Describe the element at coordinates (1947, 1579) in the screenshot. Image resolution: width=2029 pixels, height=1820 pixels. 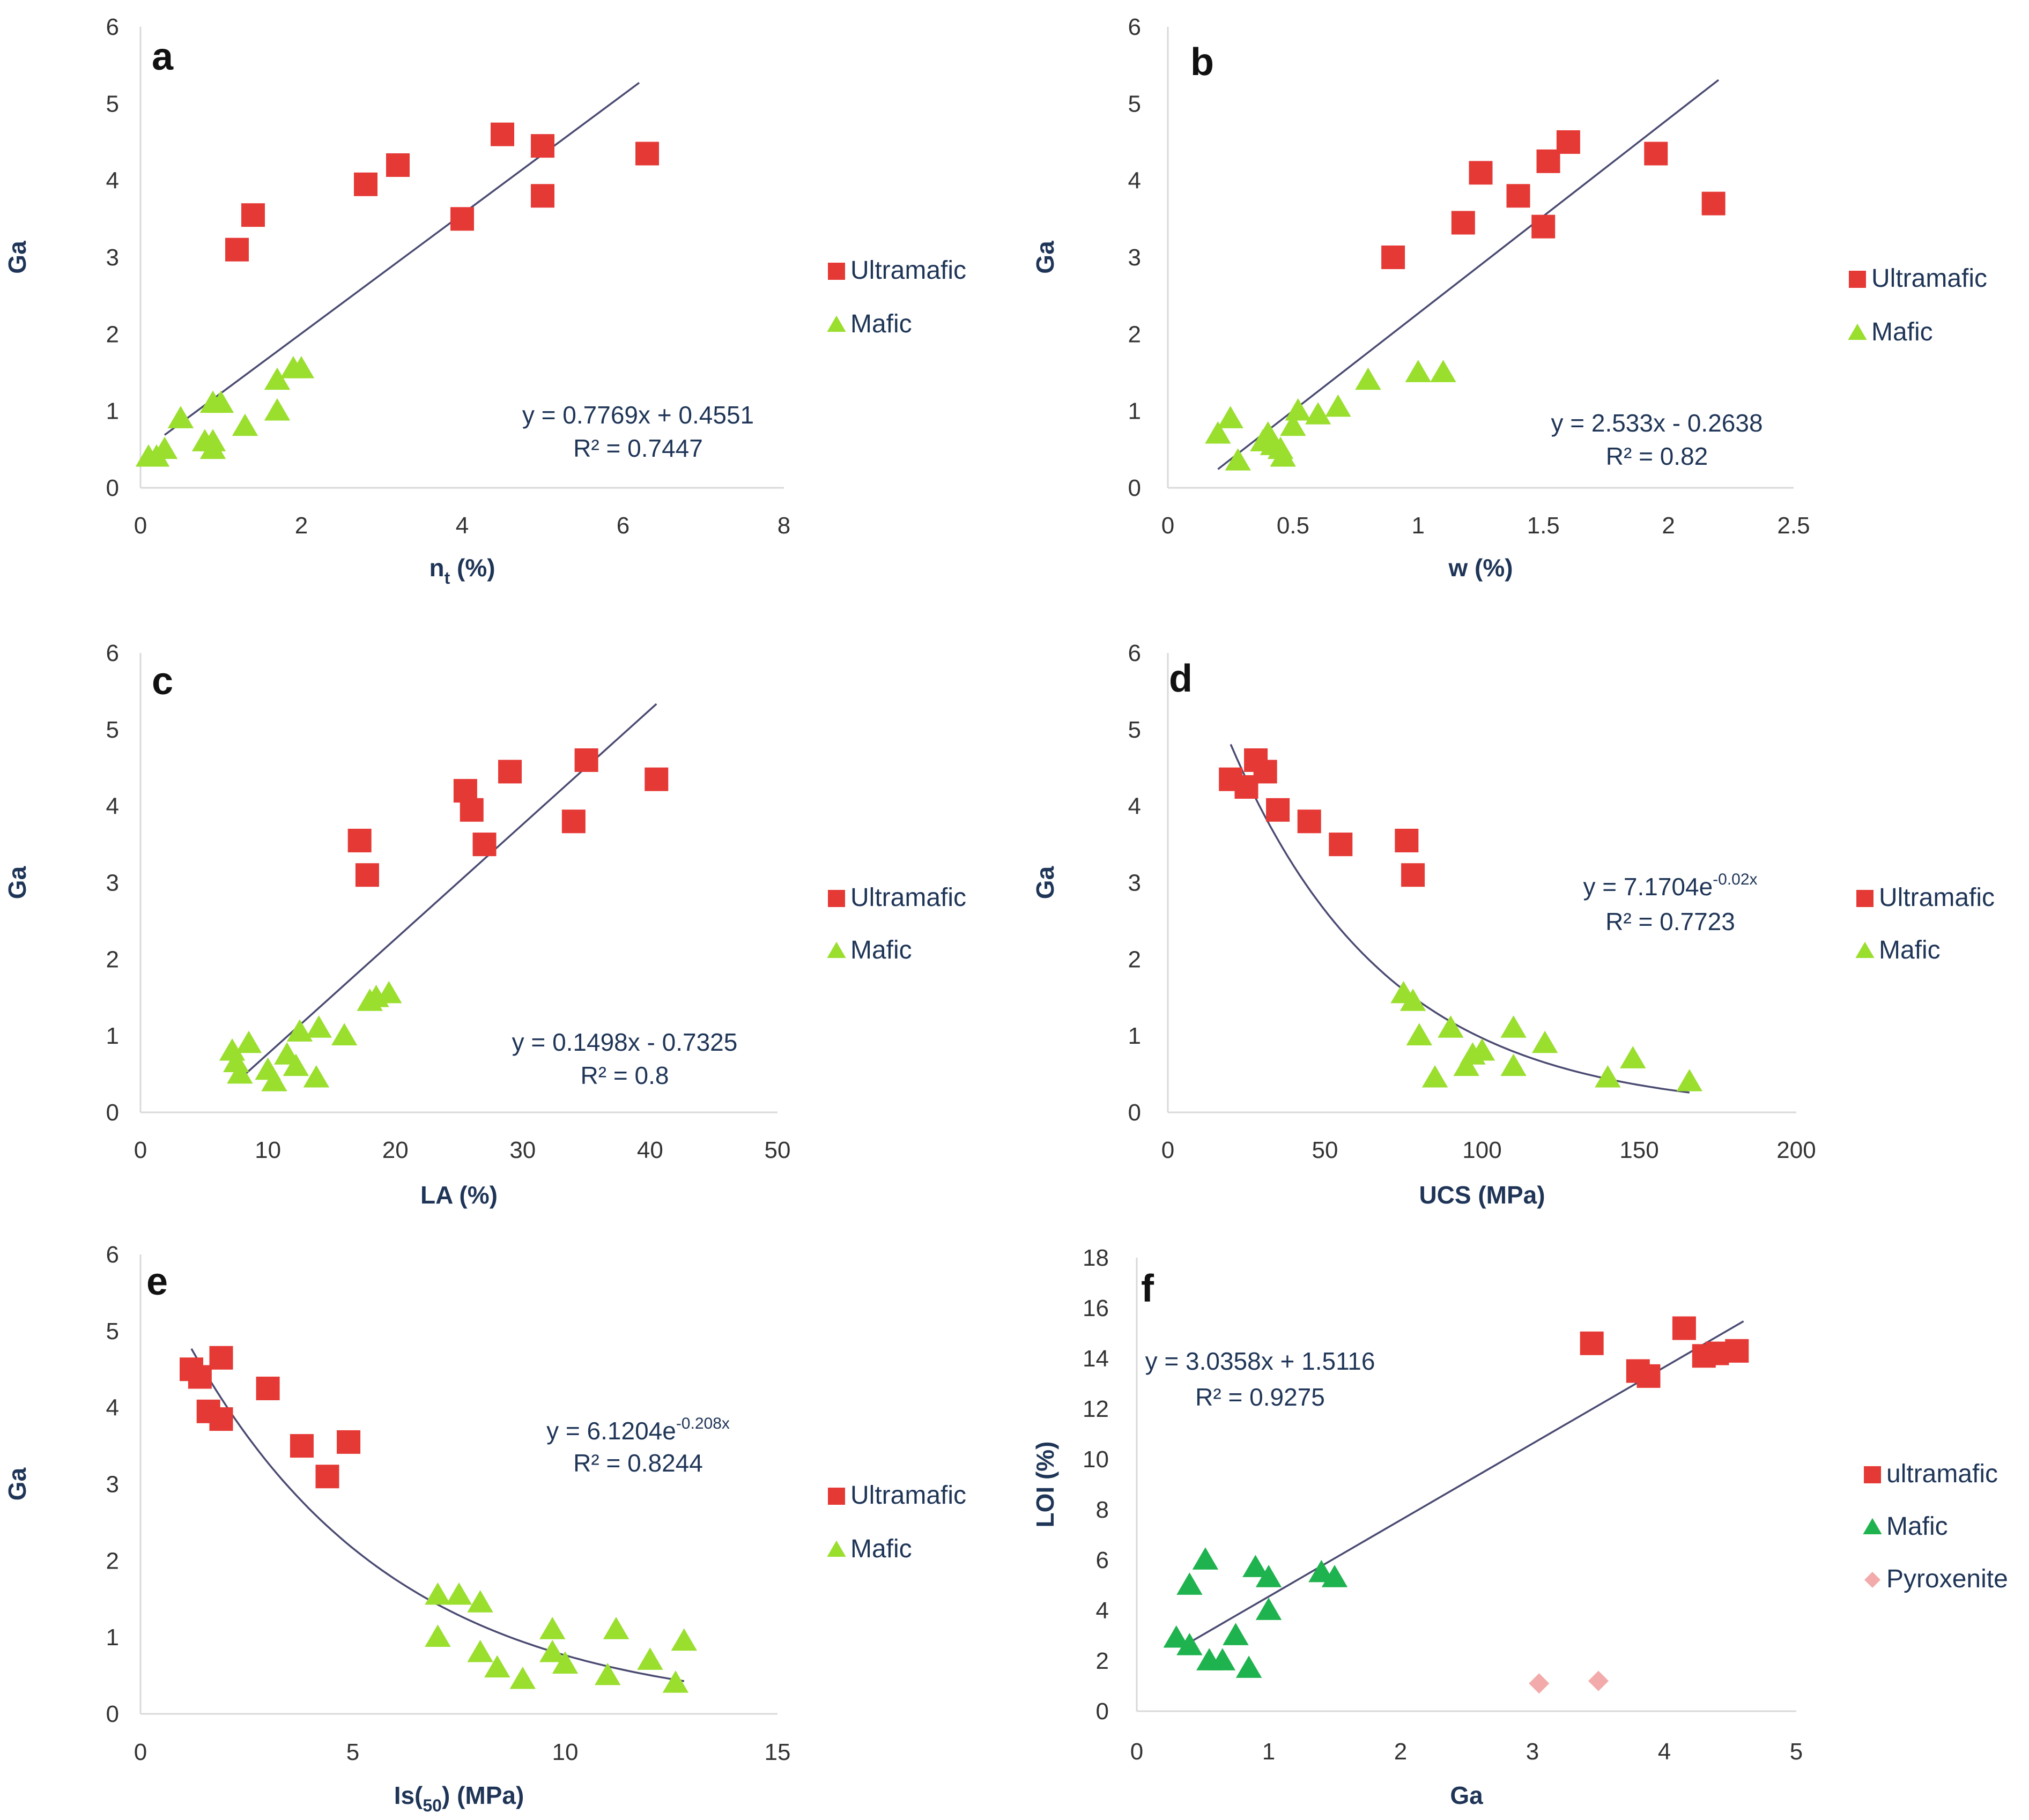
I see `legend-label-pyroxenite: Pyroxenite` at that location.